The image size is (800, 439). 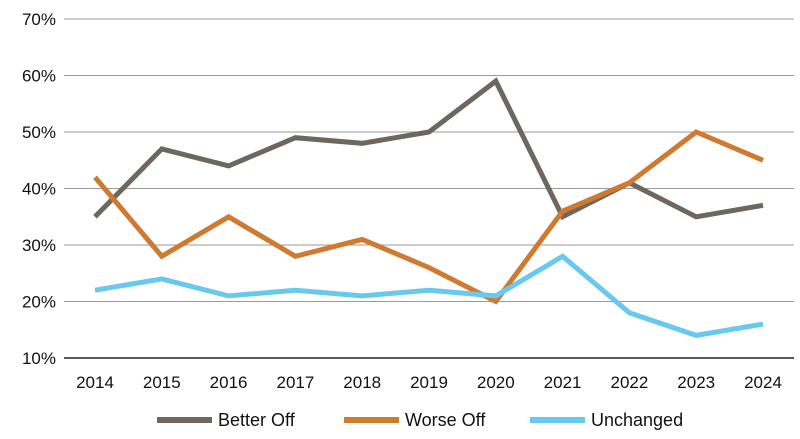 I want to click on x-tick-label: 2017, so click(x=295, y=382).